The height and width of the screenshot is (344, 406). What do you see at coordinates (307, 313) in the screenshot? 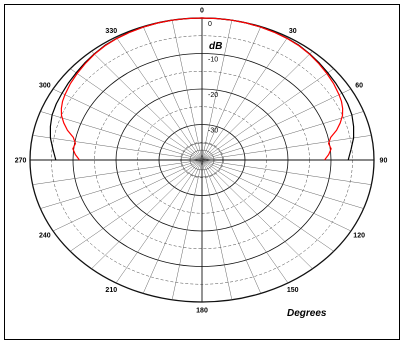
I see `angular-unit-label: Degrees` at bounding box center [307, 313].